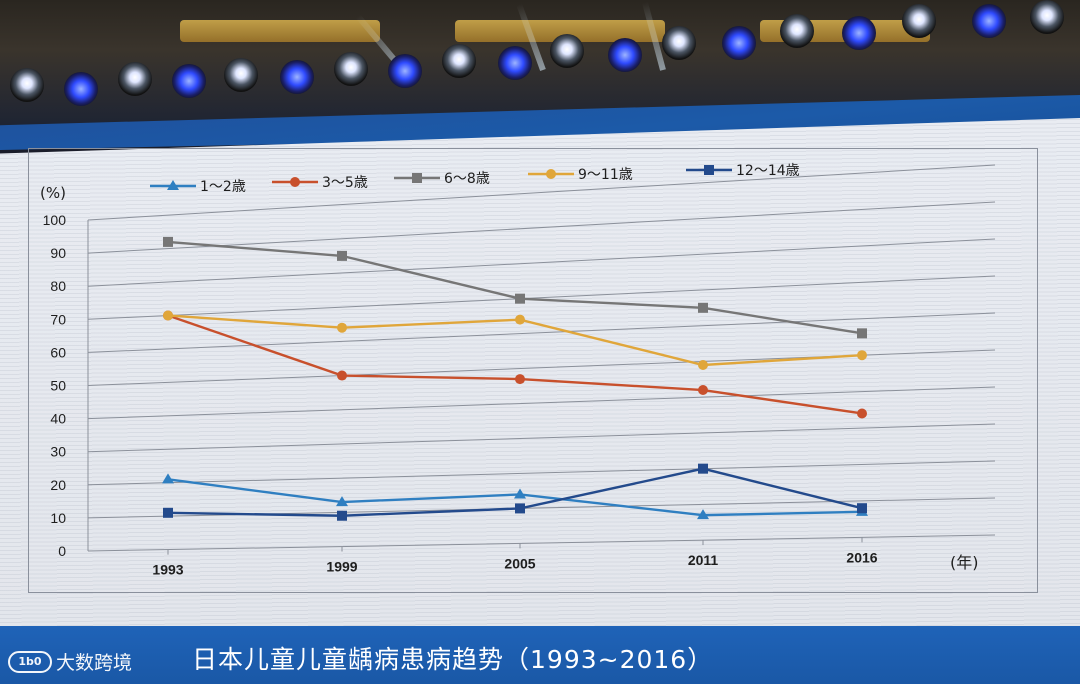 This screenshot has width=1080, height=684. I want to click on y-tick-label: 40, so click(58, 419).